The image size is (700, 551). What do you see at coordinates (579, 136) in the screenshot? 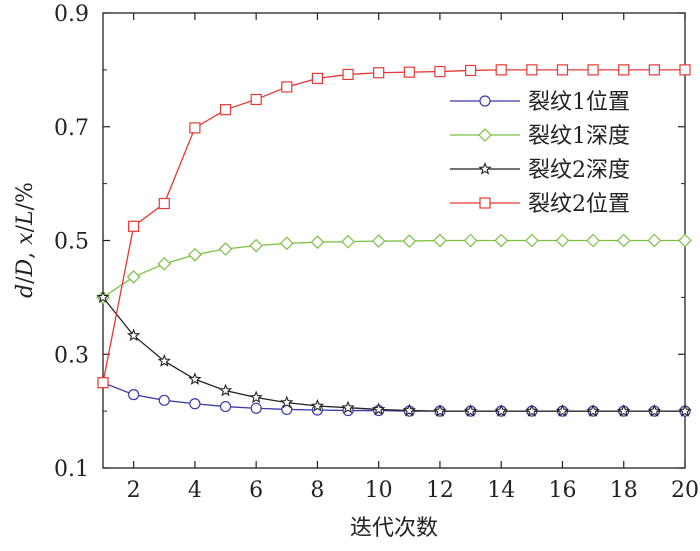
I see `legend-label: 裂纹1深度` at bounding box center [579, 136].